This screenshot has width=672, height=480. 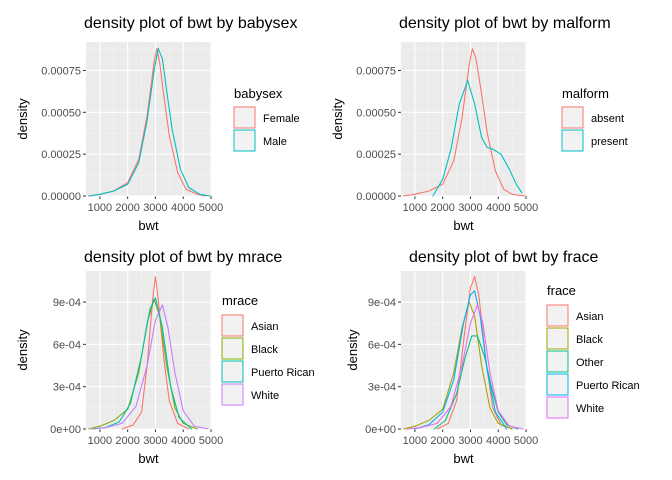 I want to click on density-curve-puerto-rican, so click(x=461, y=360).